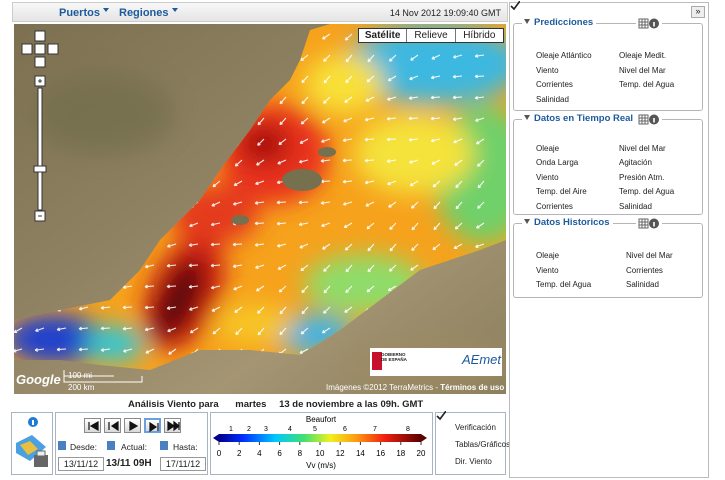  I want to click on beaufort-label: 7, so click(375, 429).